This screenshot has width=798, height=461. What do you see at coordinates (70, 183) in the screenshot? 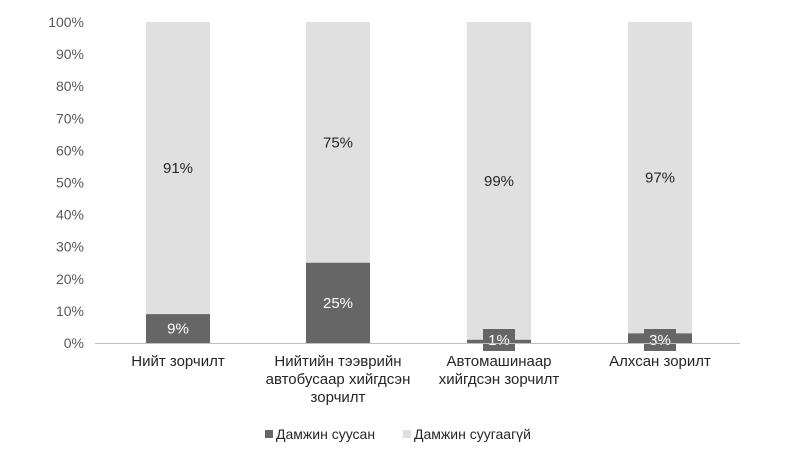
I see `y-tick-label: 50%` at bounding box center [70, 183].